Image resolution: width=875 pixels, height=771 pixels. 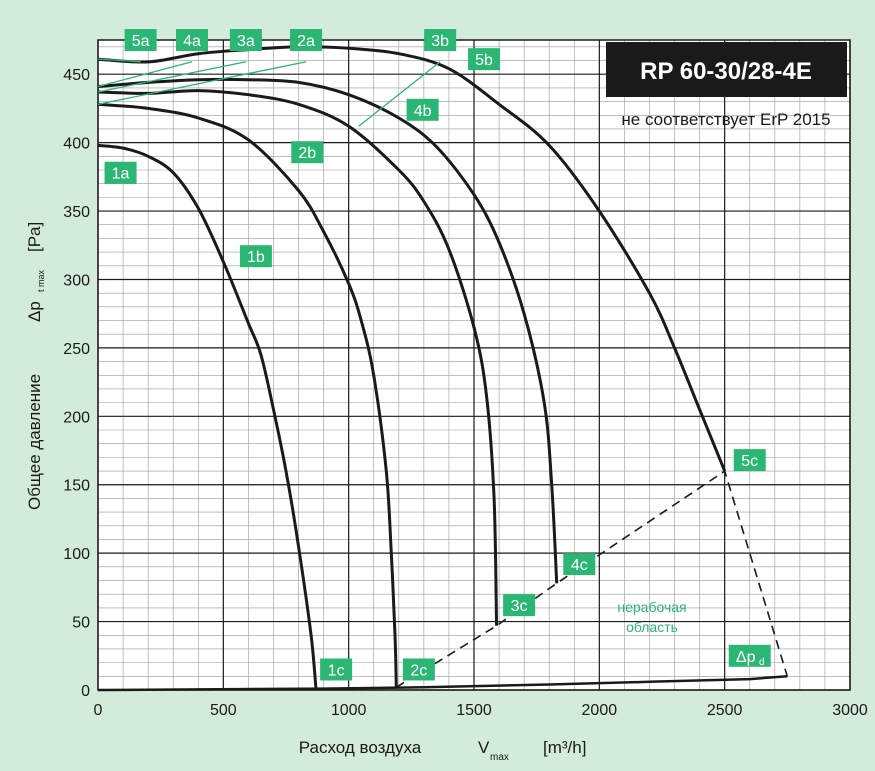 What do you see at coordinates (34, 442) in the screenshot?
I see `y-axis-label: Общее давление` at bounding box center [34, 442].